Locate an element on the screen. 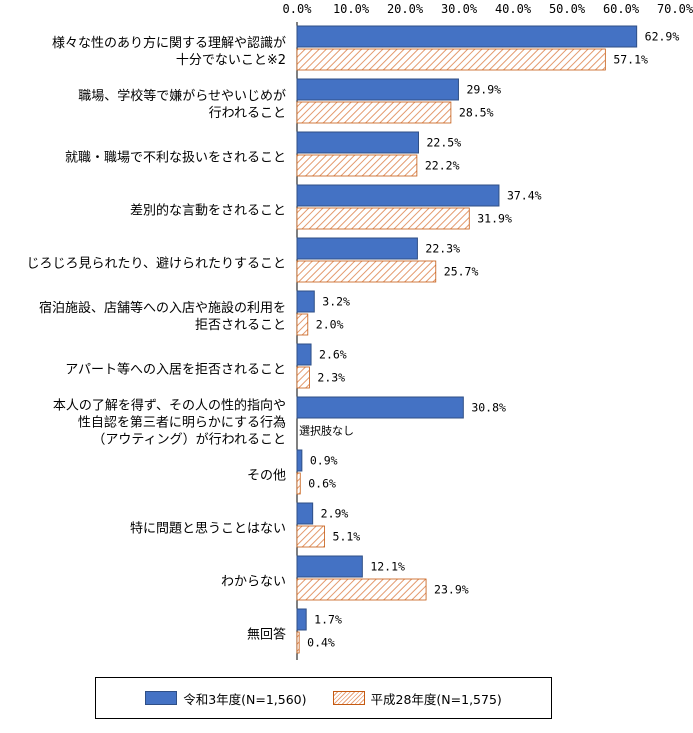  category-label: 様々な性のあり方に関する理解や認識が十分でないこと※2 is located at coordinates (169, 51).